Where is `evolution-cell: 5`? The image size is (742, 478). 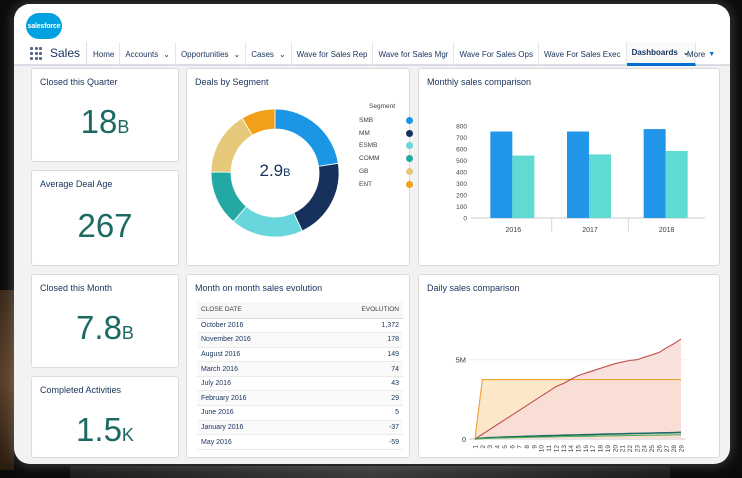 evolution-cell: 5 is located at coordinates (357, 413).